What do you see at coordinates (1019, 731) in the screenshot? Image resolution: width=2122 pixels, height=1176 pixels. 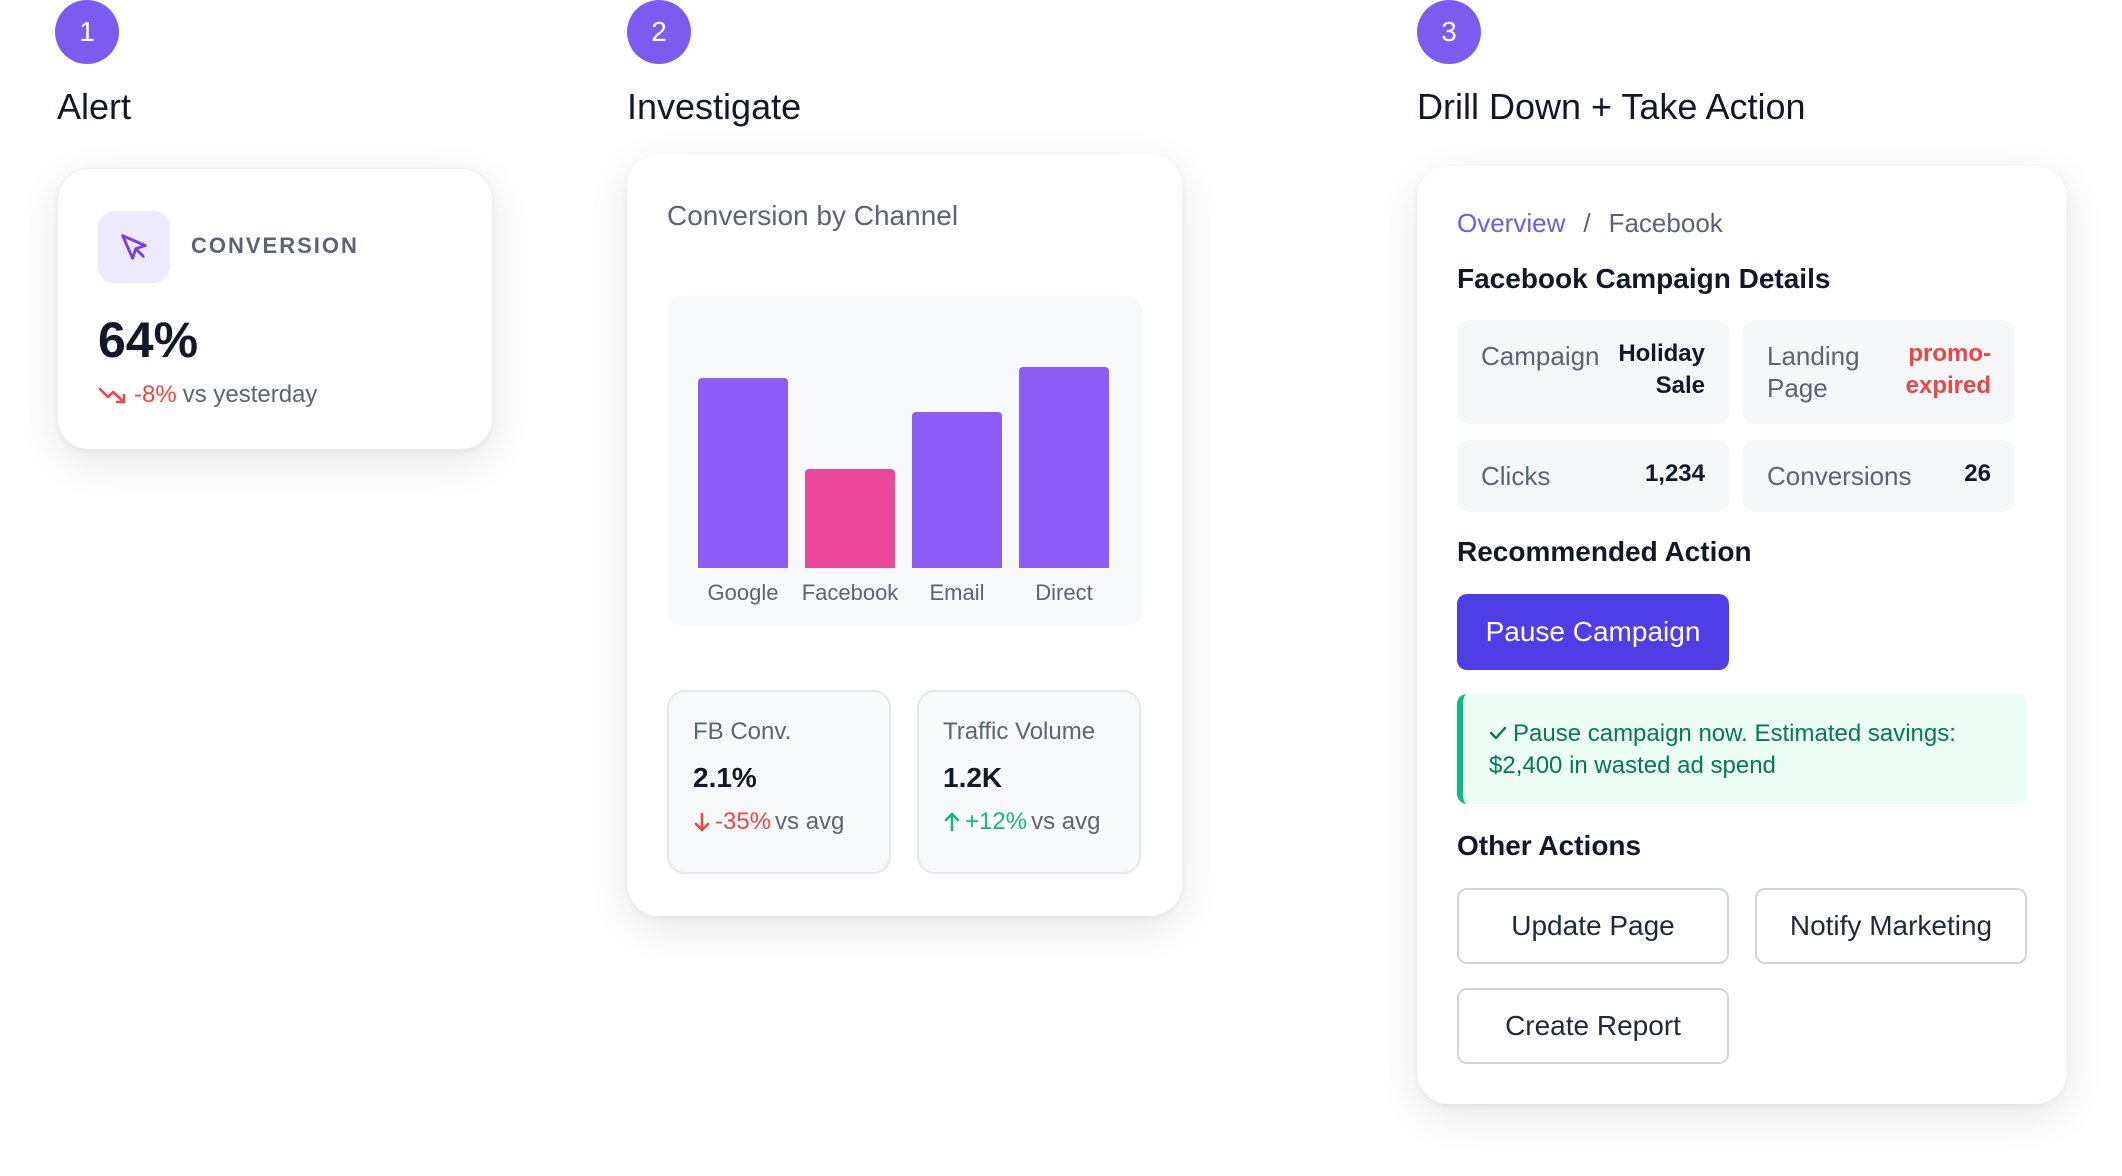 I see `stat-label: Traffic Volume` at bounding box center [1019, 731].